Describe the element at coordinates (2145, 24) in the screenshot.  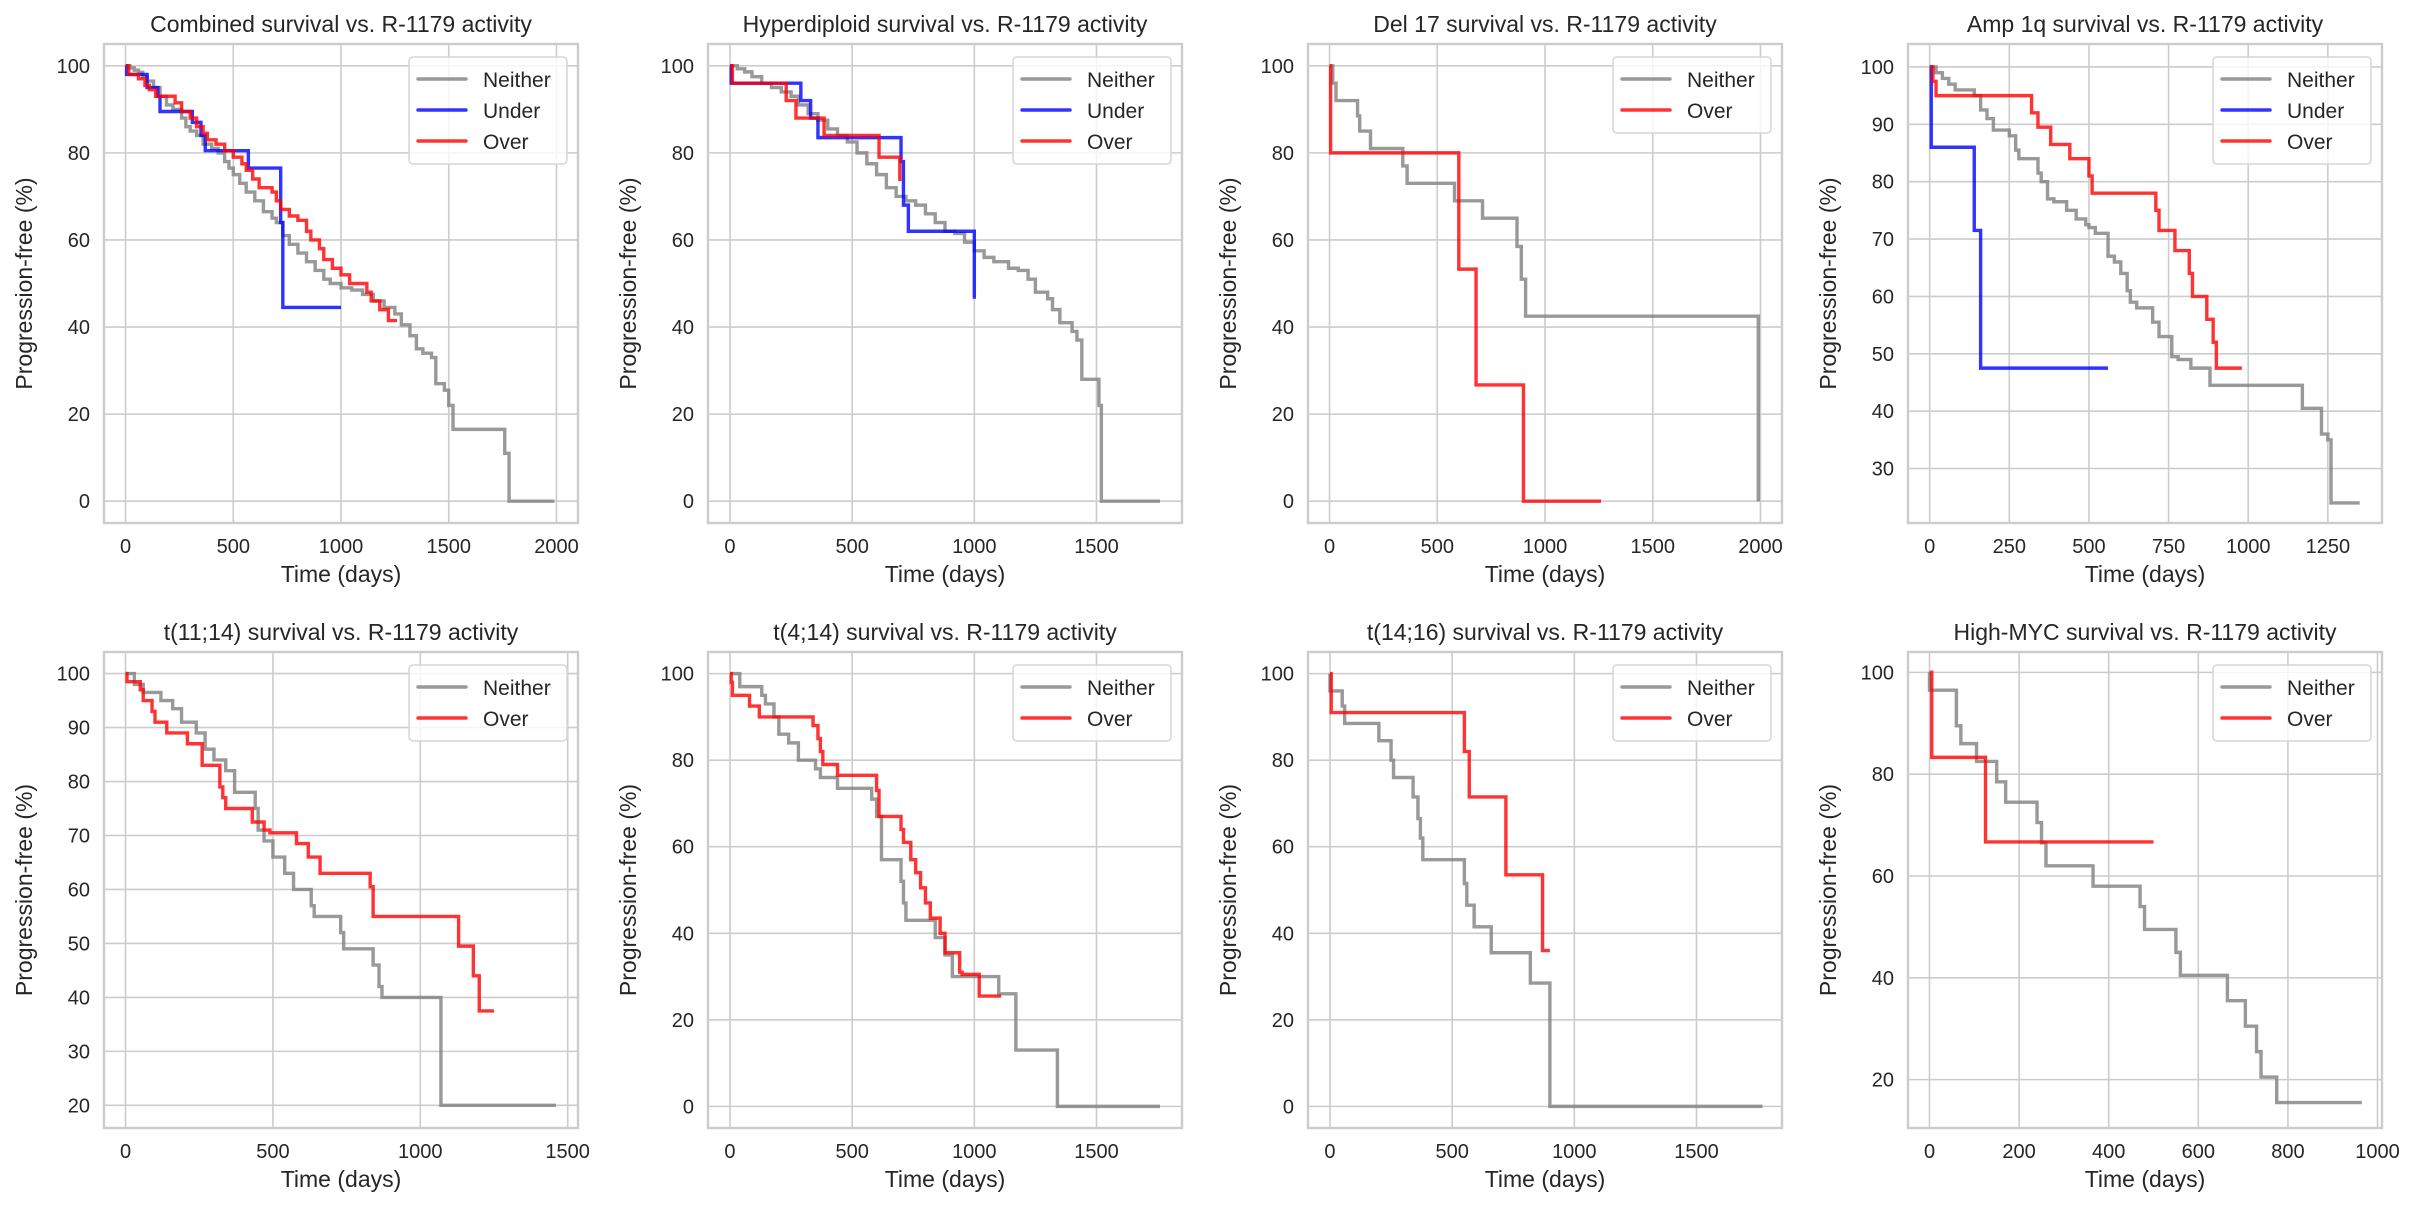
I see `subplot-title: Amp 1q survival vs. R-1179 activity` at that location.